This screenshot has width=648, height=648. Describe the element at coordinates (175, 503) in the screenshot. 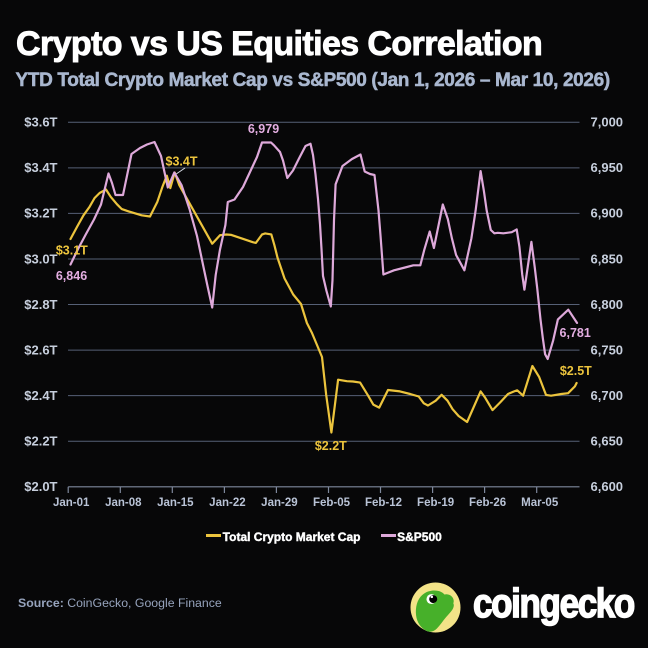

I see `svg-text: Jan-15` at that location.